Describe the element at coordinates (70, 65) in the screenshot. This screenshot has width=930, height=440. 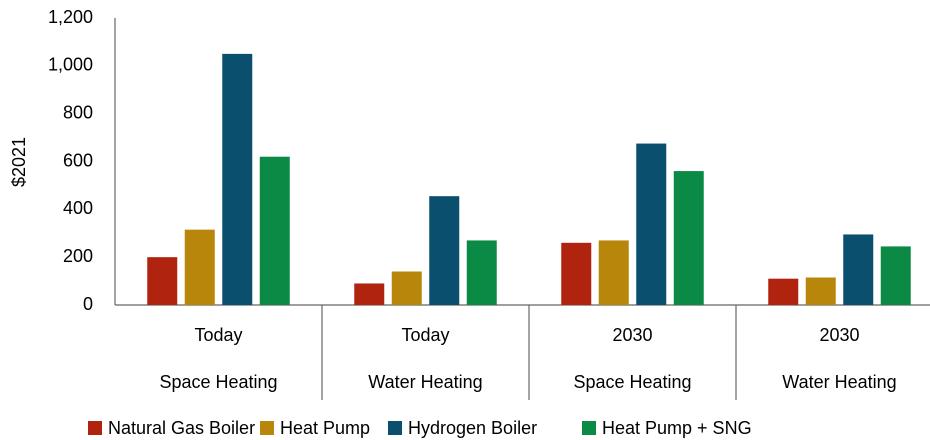
I see `y-tick-label: 1,000` at that location.